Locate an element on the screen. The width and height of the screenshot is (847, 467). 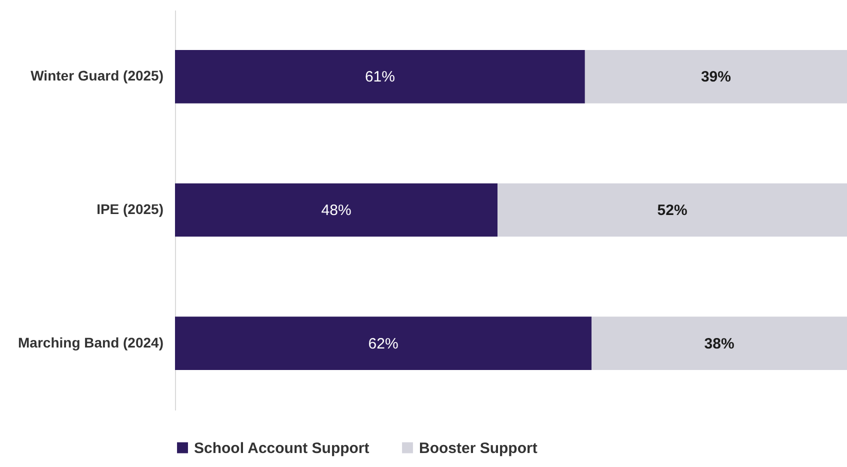
legend-label: Booster Support is located at coordinates (478, 448).